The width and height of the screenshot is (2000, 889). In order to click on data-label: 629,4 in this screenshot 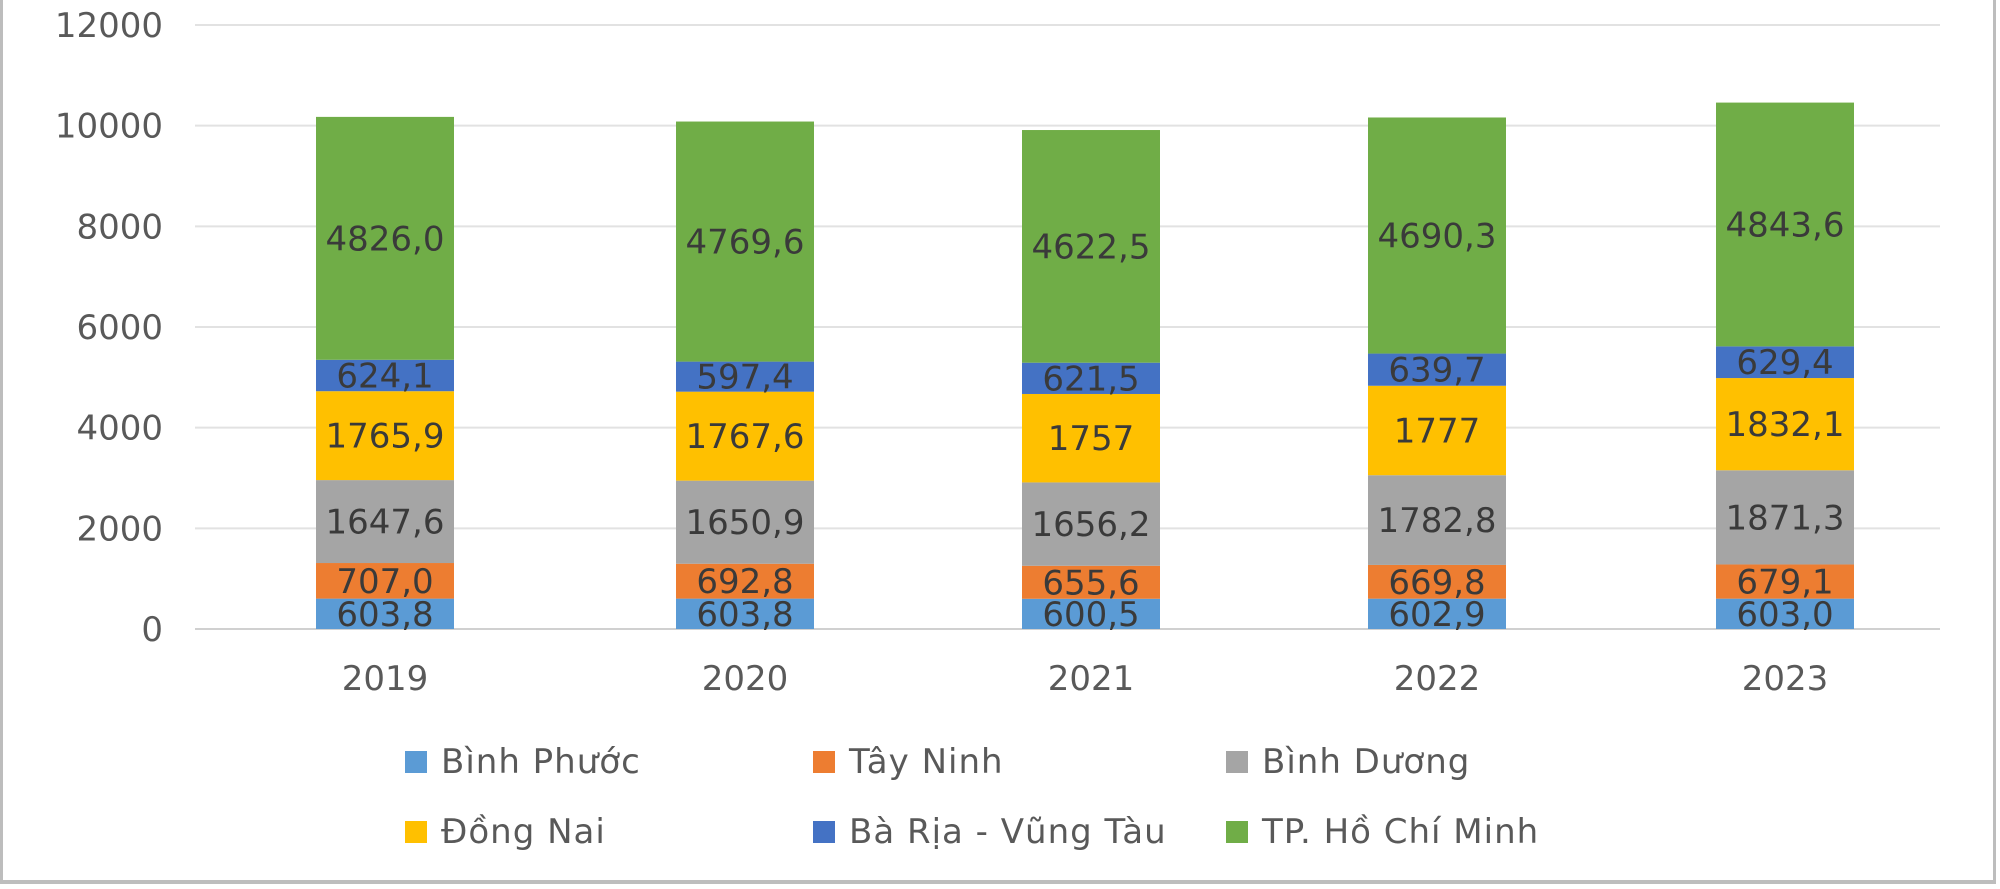, I will do `click(1784, 363)`.